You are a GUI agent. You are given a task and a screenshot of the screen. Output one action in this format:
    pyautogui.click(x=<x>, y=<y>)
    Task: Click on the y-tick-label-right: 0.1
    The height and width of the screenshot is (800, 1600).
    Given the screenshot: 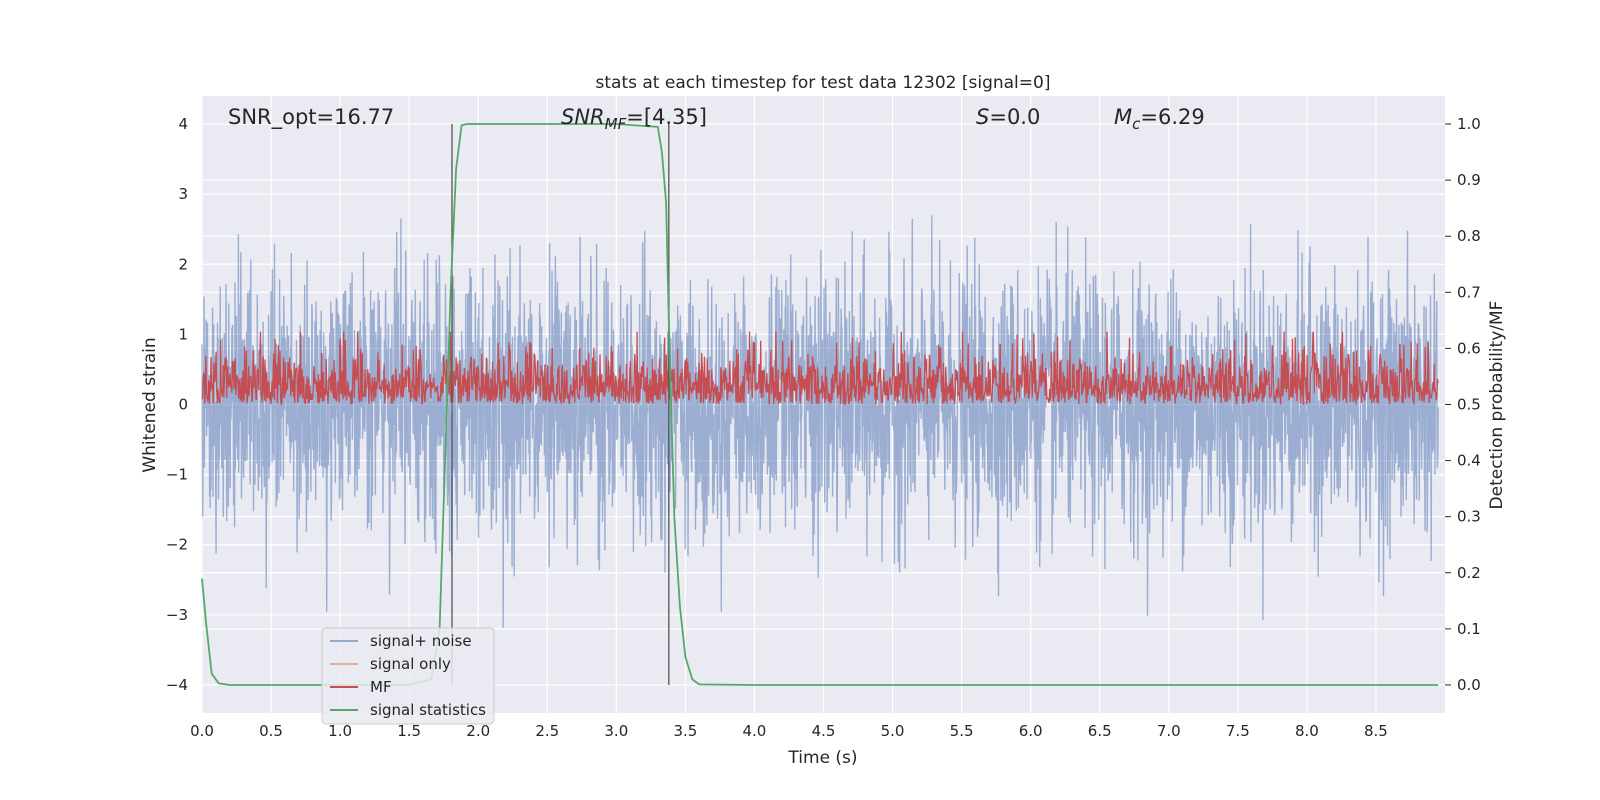 What is the action you would take?
    pyautogui.click(x=1469, y=629)
    